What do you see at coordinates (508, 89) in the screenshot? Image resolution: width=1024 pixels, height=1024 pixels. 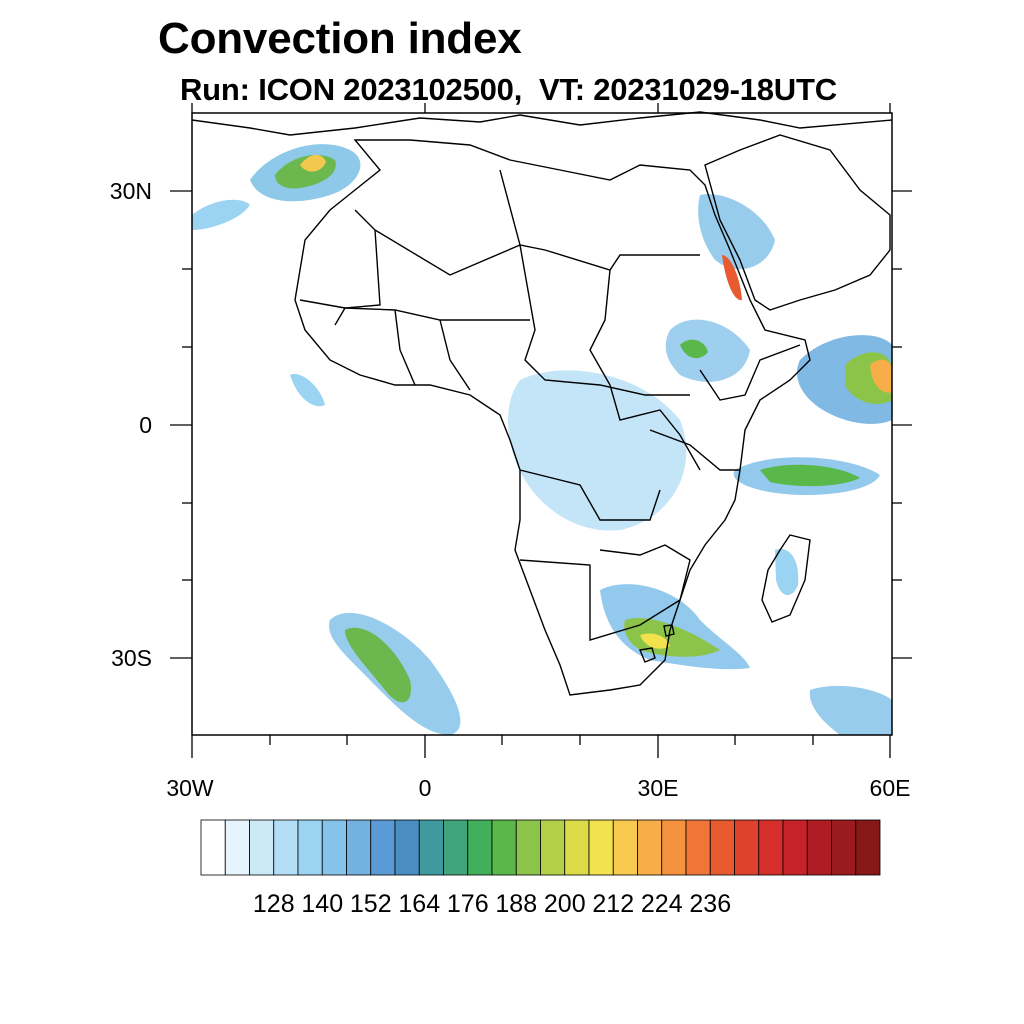 I see `plot-subtitle: Run: ICON 2023102500, VT: 20231029-18UTC` at bounding box center [508, 89].